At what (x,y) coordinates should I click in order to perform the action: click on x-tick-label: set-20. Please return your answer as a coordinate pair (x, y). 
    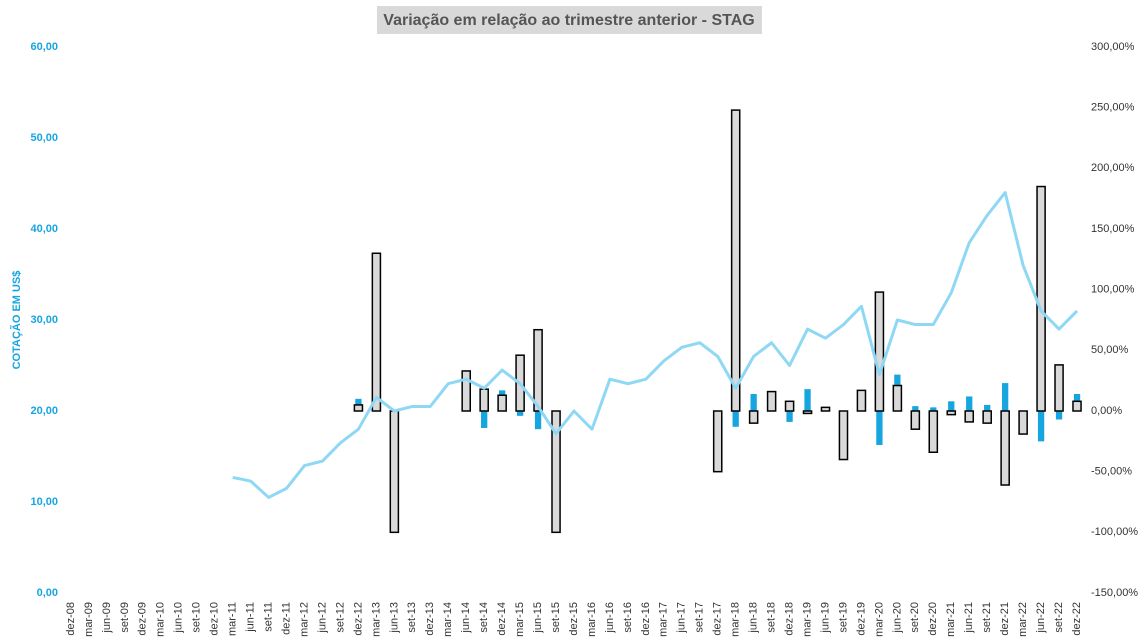
    Looking at the image, I should click on (915, 617).